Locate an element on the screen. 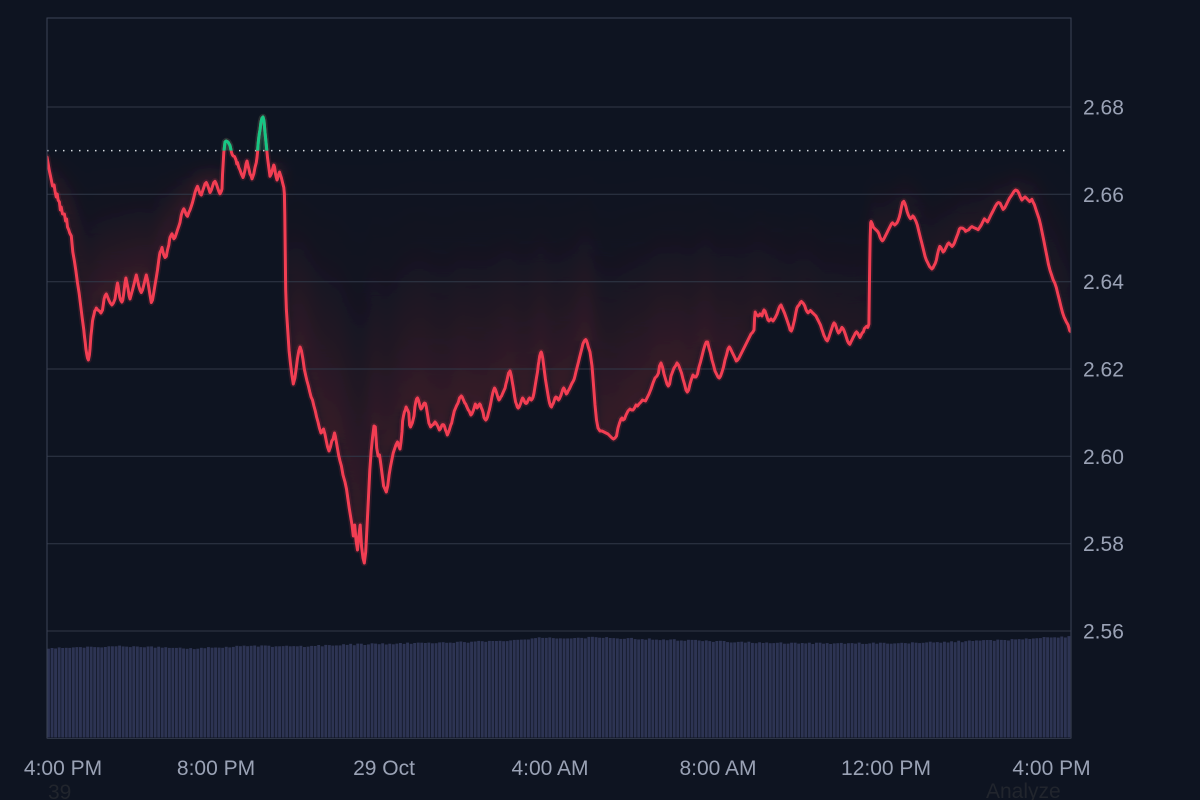 This screenshot has width=1200, height=800. svg-text: 2.58 is located at coordinates (1103, 544).